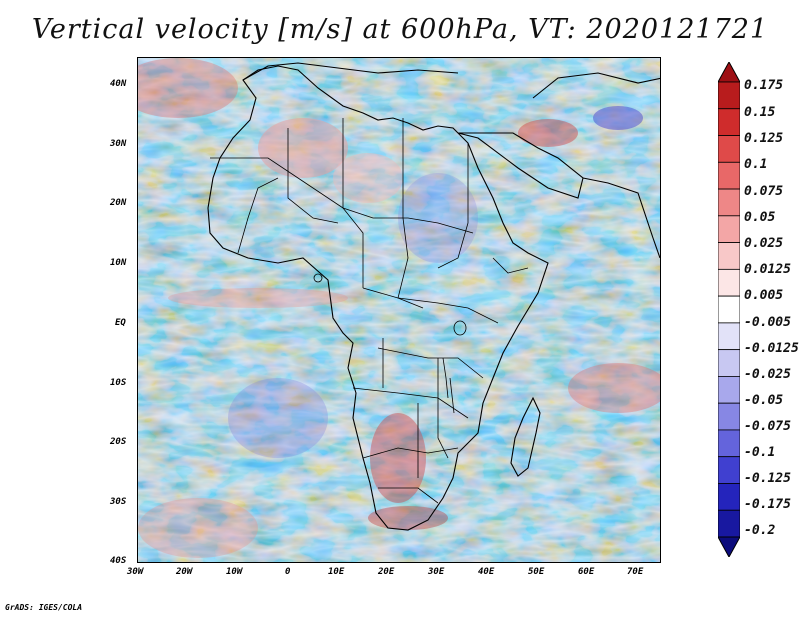  Describe the element at coordinates (536, 572) in the screenshot. I see `lon-label: 50E` at that location.